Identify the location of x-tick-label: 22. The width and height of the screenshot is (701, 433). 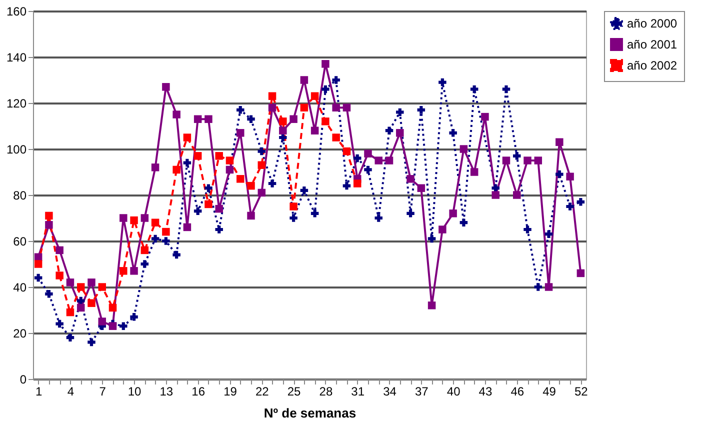
(262, 391).